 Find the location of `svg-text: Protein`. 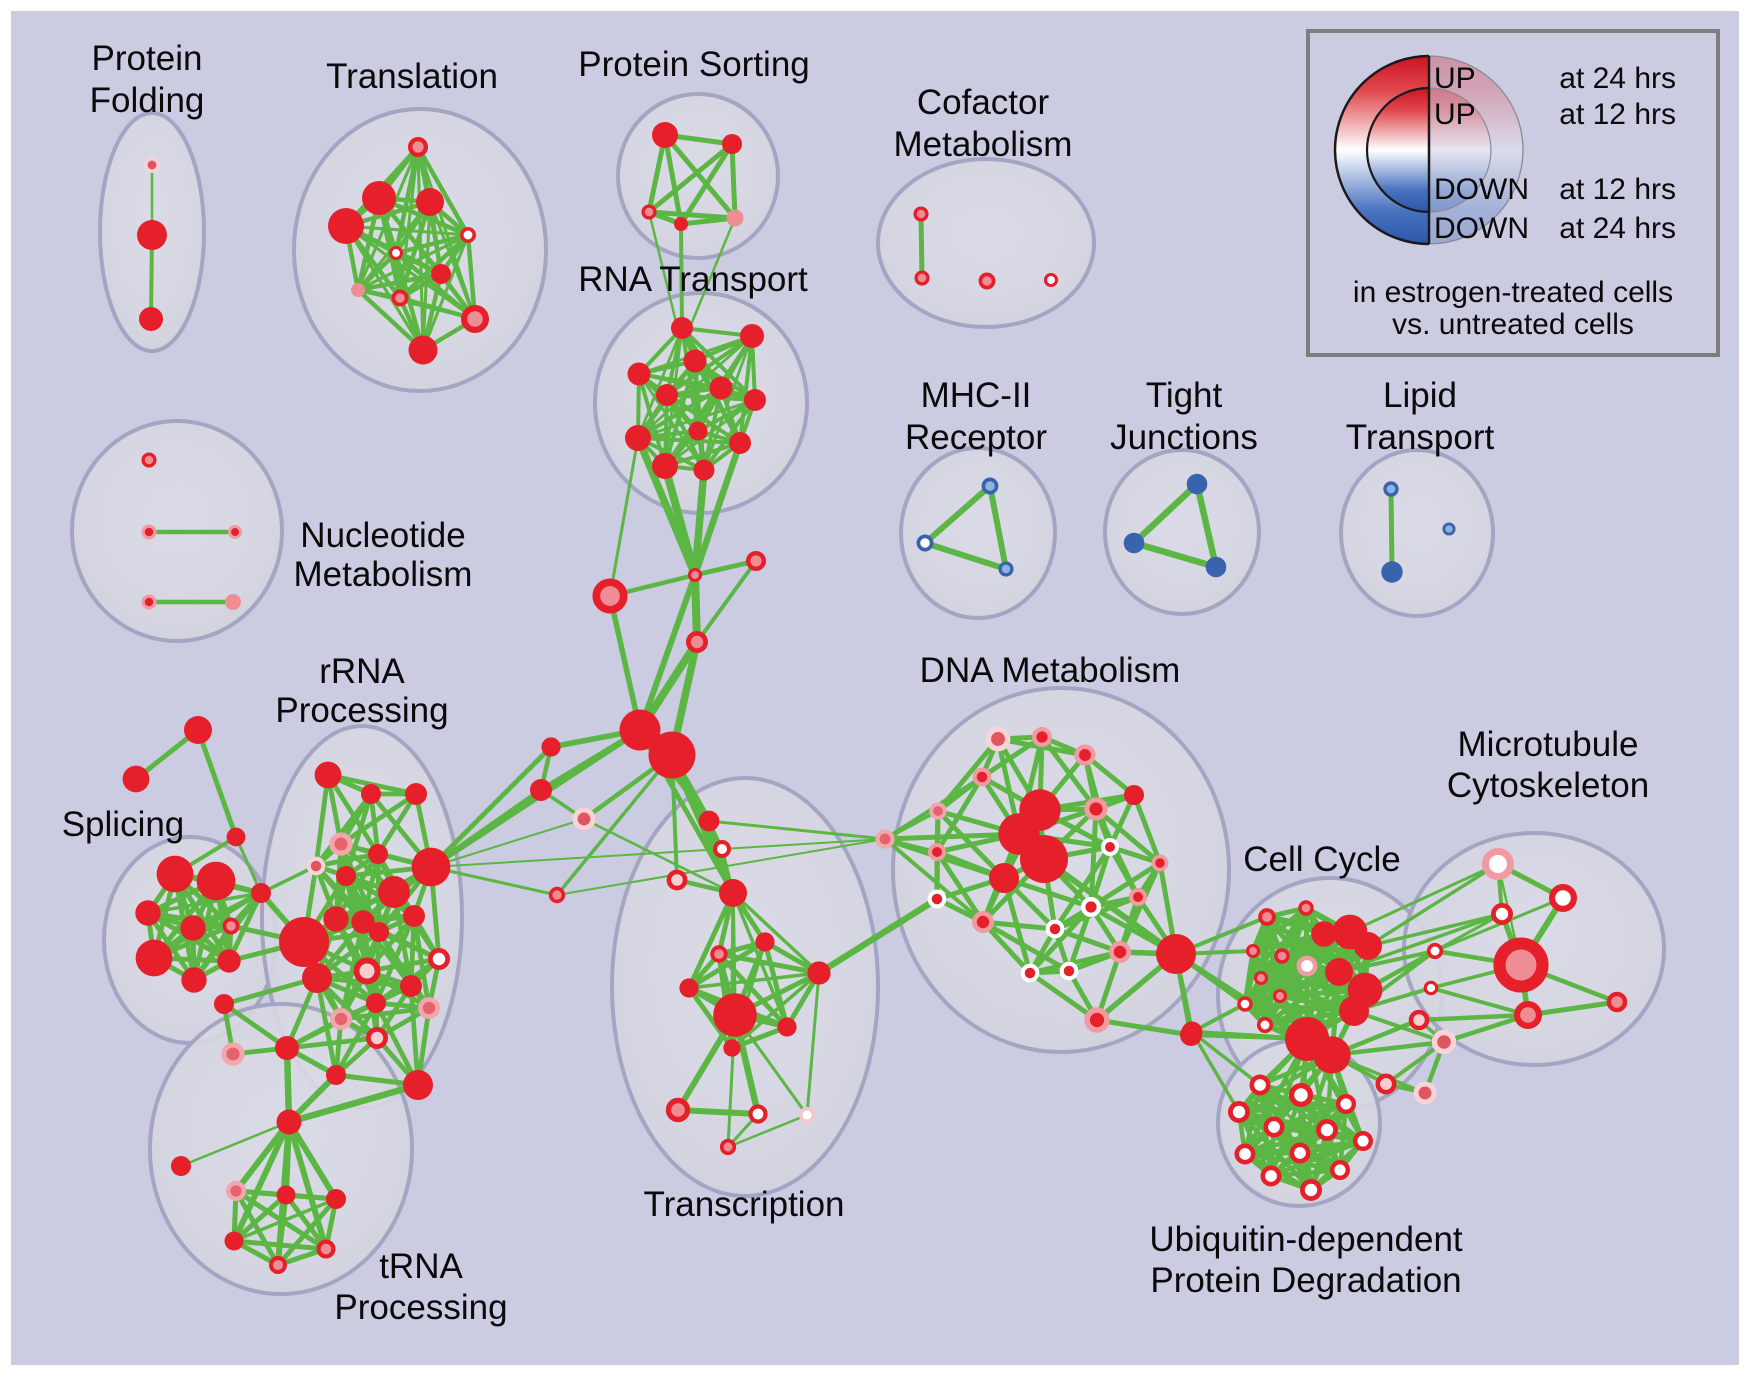

svg-text: Protein is located at coordinates (147, 58).